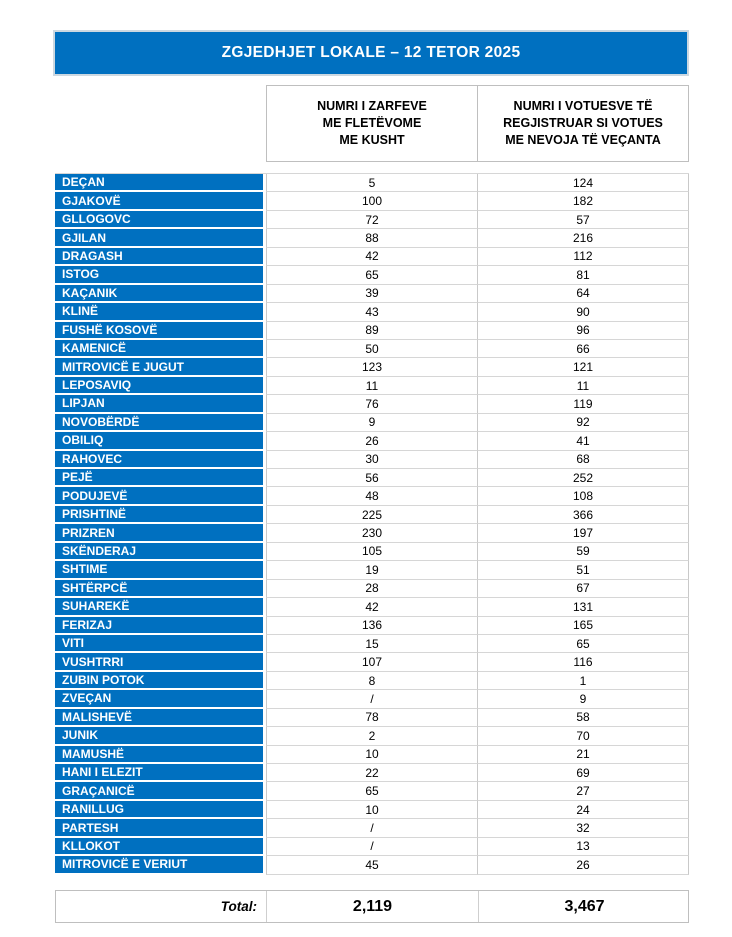 The height and width of the screenshot is (937, 732). I want to click on voters-cell: 119, so click(583, 404).